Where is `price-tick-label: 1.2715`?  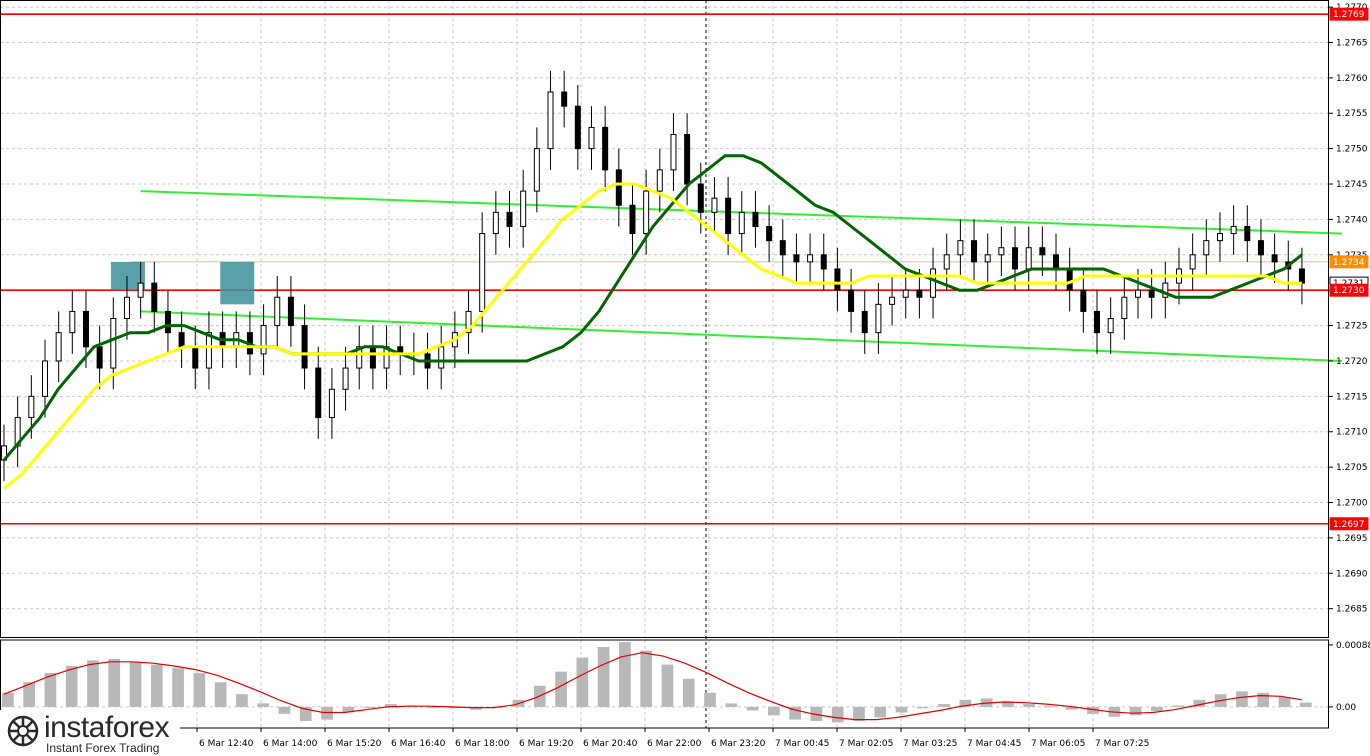
price-tick-label: 1.2715 is located at coordinates (1352, 397).